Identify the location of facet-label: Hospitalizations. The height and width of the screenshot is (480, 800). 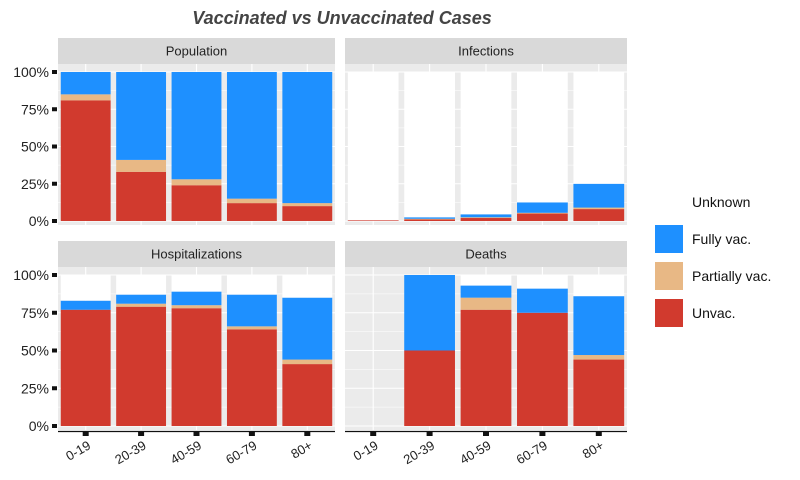
(197, 254).